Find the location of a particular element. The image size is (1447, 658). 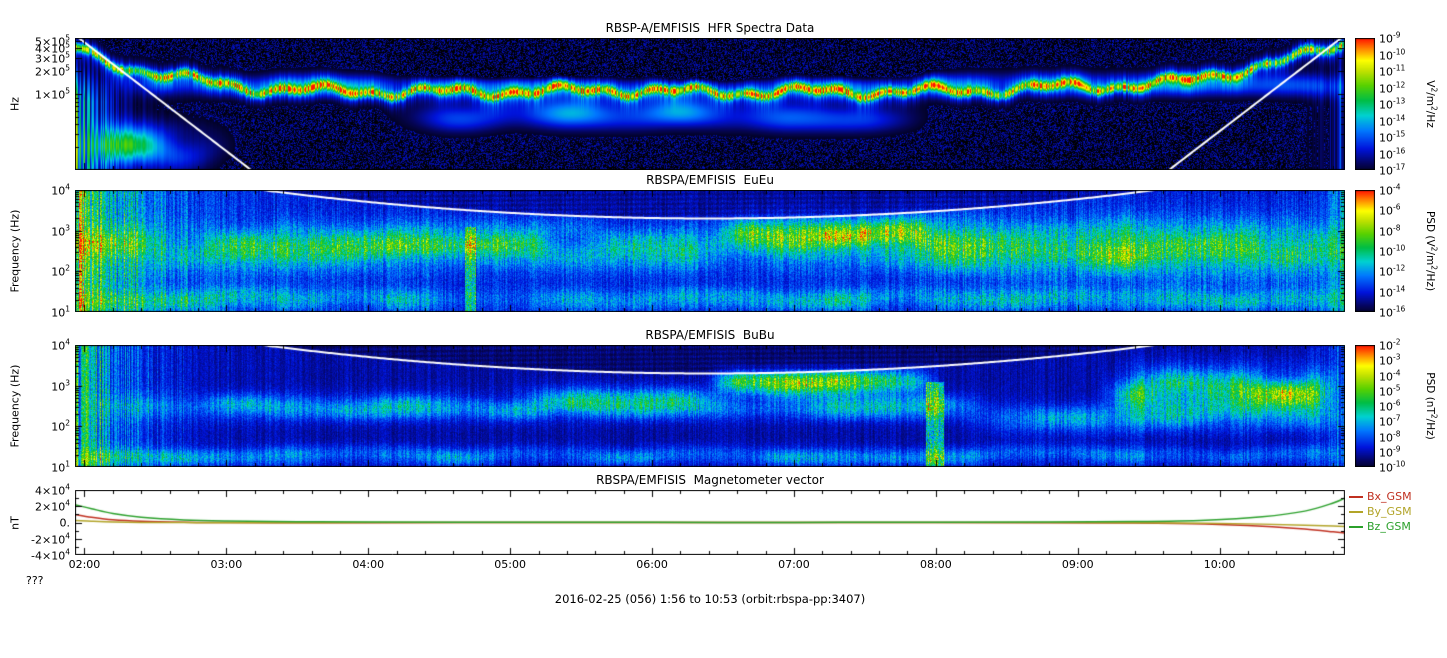

by-legend-label: By_GSM is located at coordinates (1389, 511).